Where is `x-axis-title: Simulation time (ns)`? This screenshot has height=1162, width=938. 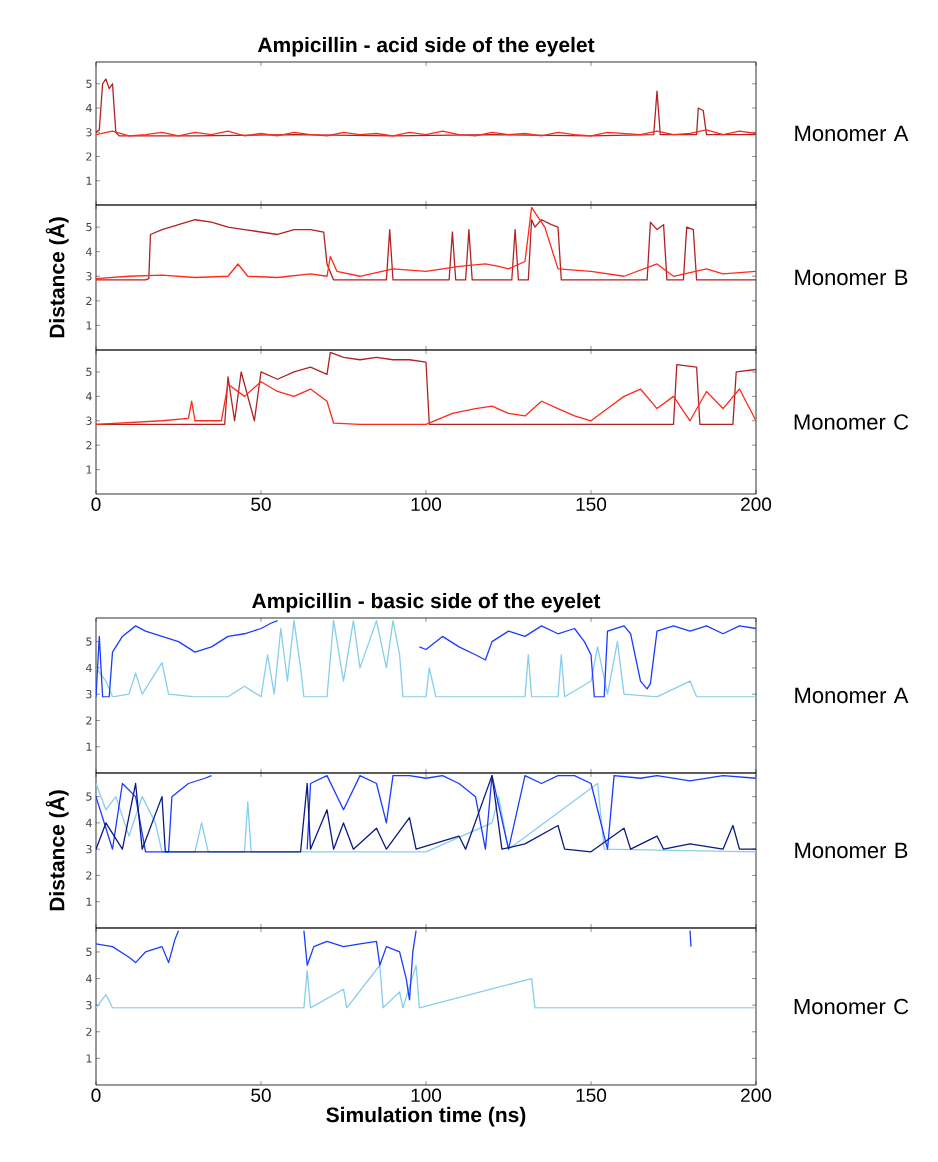
x-axis-title: Simulation time (ns) is located at coordinates (426, 1116).